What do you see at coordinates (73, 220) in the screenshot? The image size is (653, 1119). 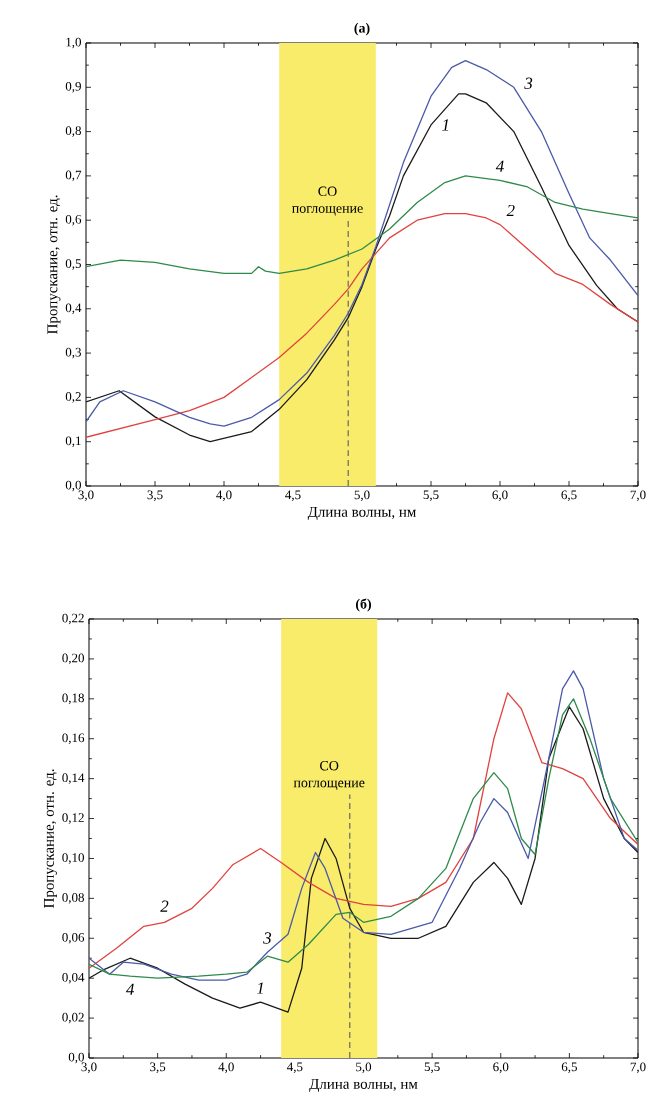 I see `y-tick-label: 0,6` at bounding box center [73, 220].